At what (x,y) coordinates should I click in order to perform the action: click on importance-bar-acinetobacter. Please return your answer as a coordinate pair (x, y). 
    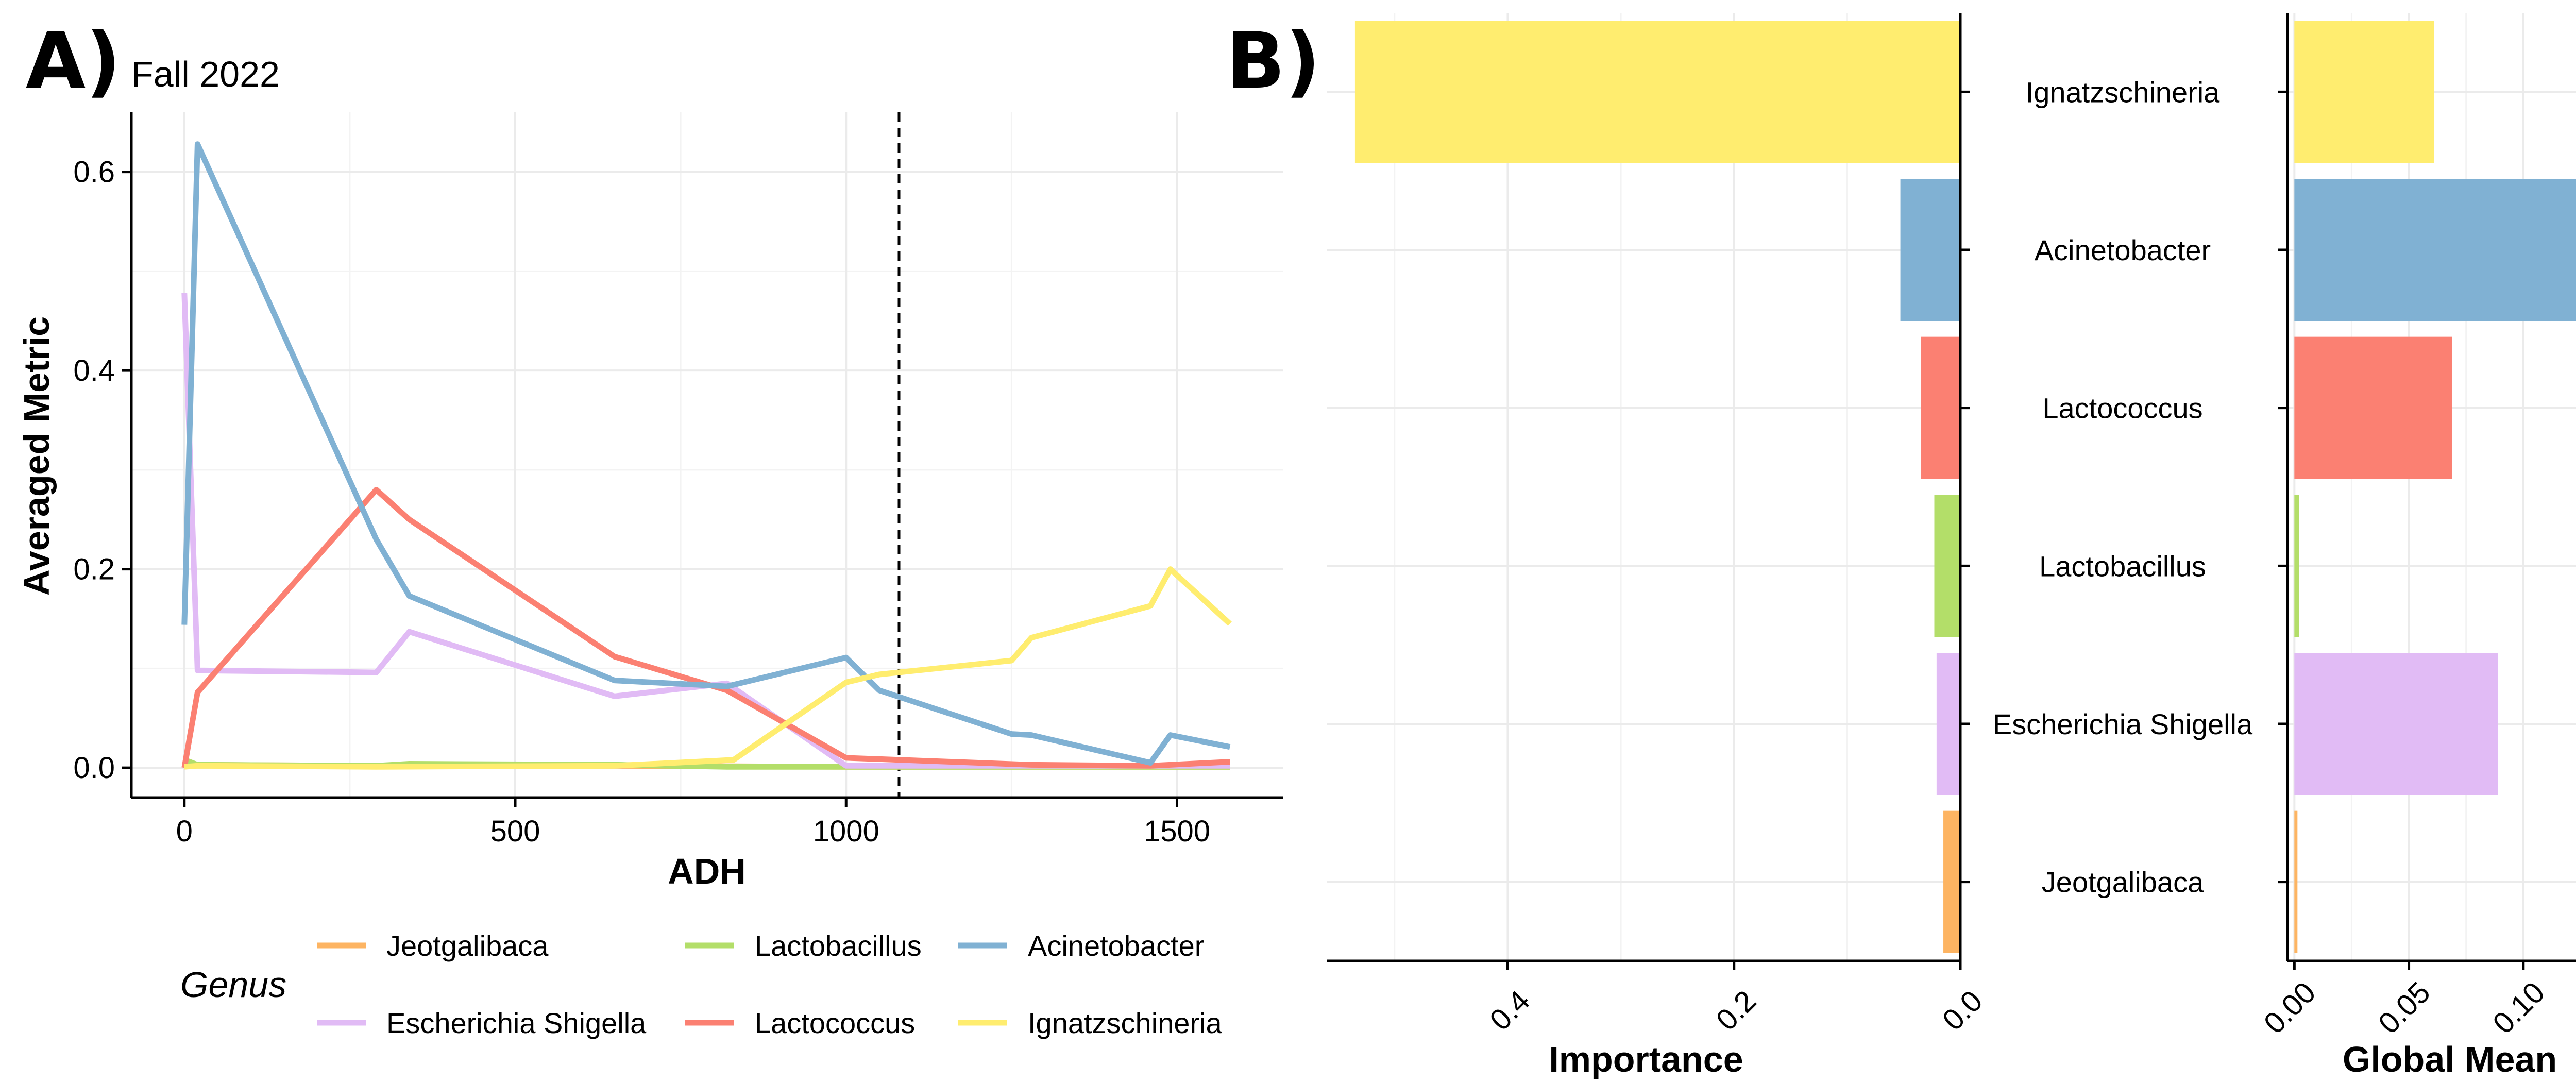
    Looking at the image, I should click on (1930, 250).